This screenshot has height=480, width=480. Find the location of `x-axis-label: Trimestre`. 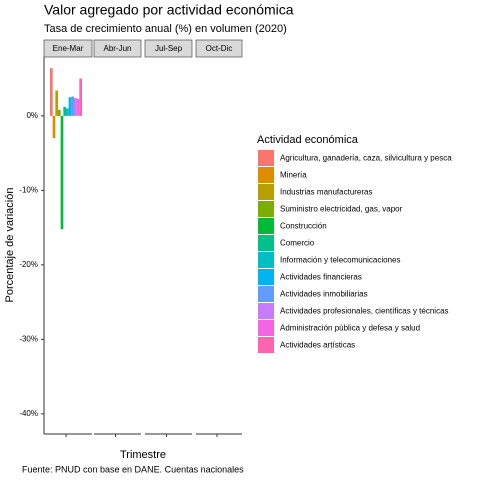

x-axis-label: Trimestre is located at coordinates (143, 455).